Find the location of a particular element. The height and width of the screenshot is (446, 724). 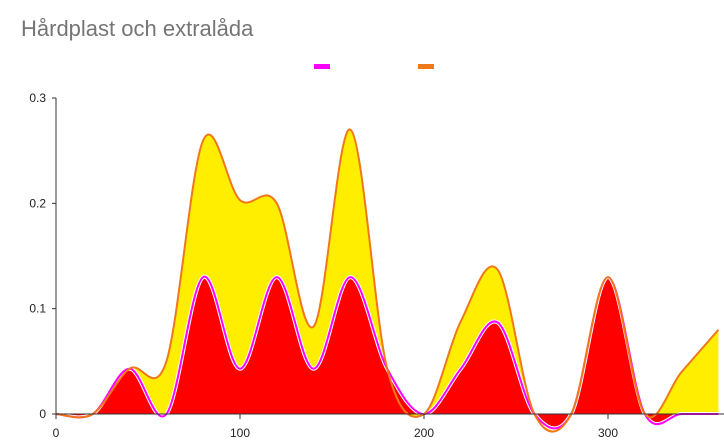

legend is located at coordinates (374, 66).